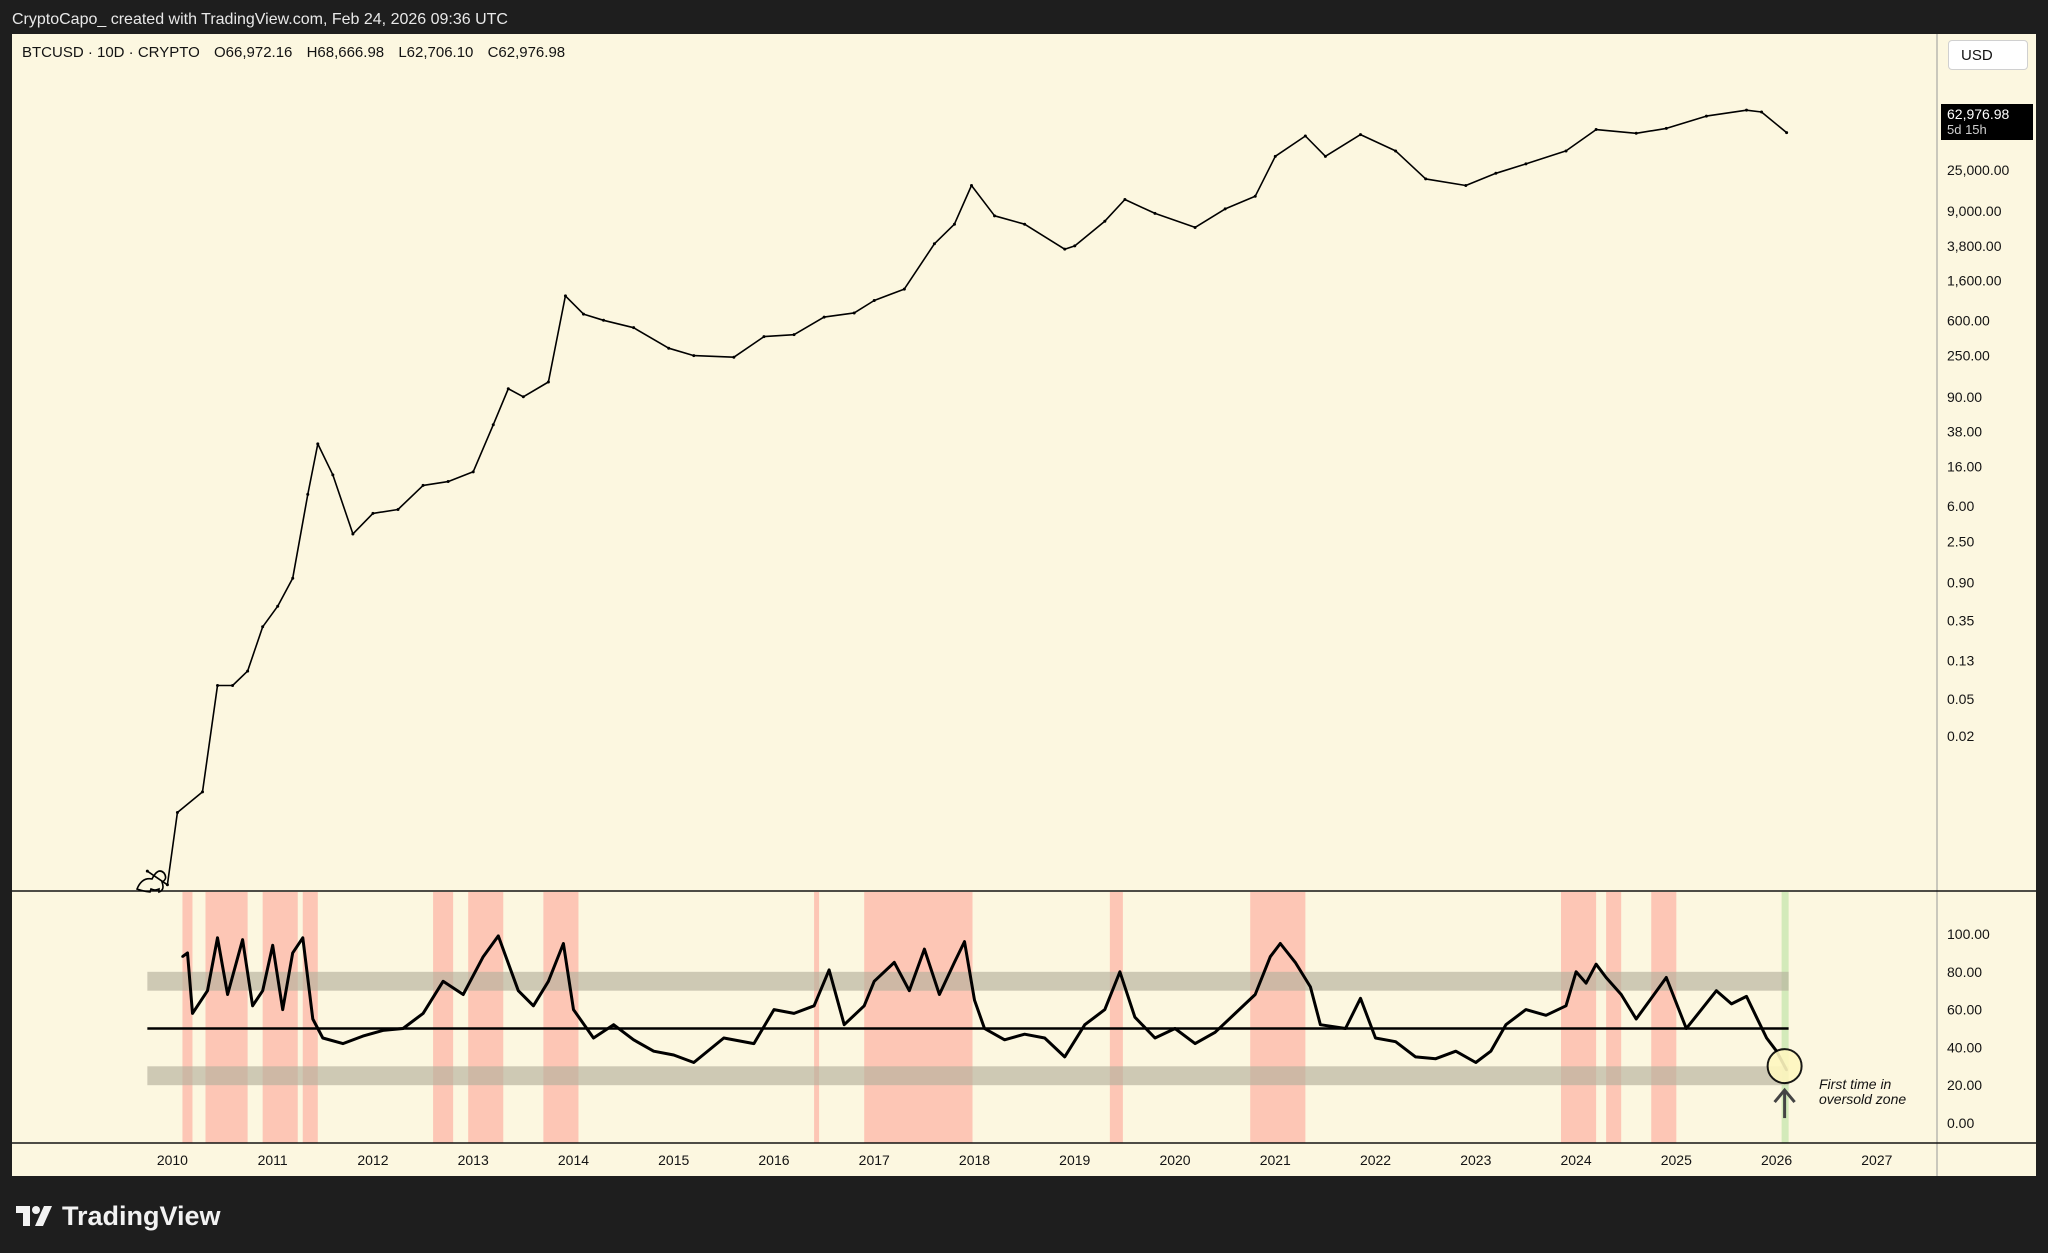 The image size is (2048, 1253). What do you see at coordinates (1974, 281) in the screenshot?
I see `price-tick-label: 1,600.00` at bounding box center [1974, 281].